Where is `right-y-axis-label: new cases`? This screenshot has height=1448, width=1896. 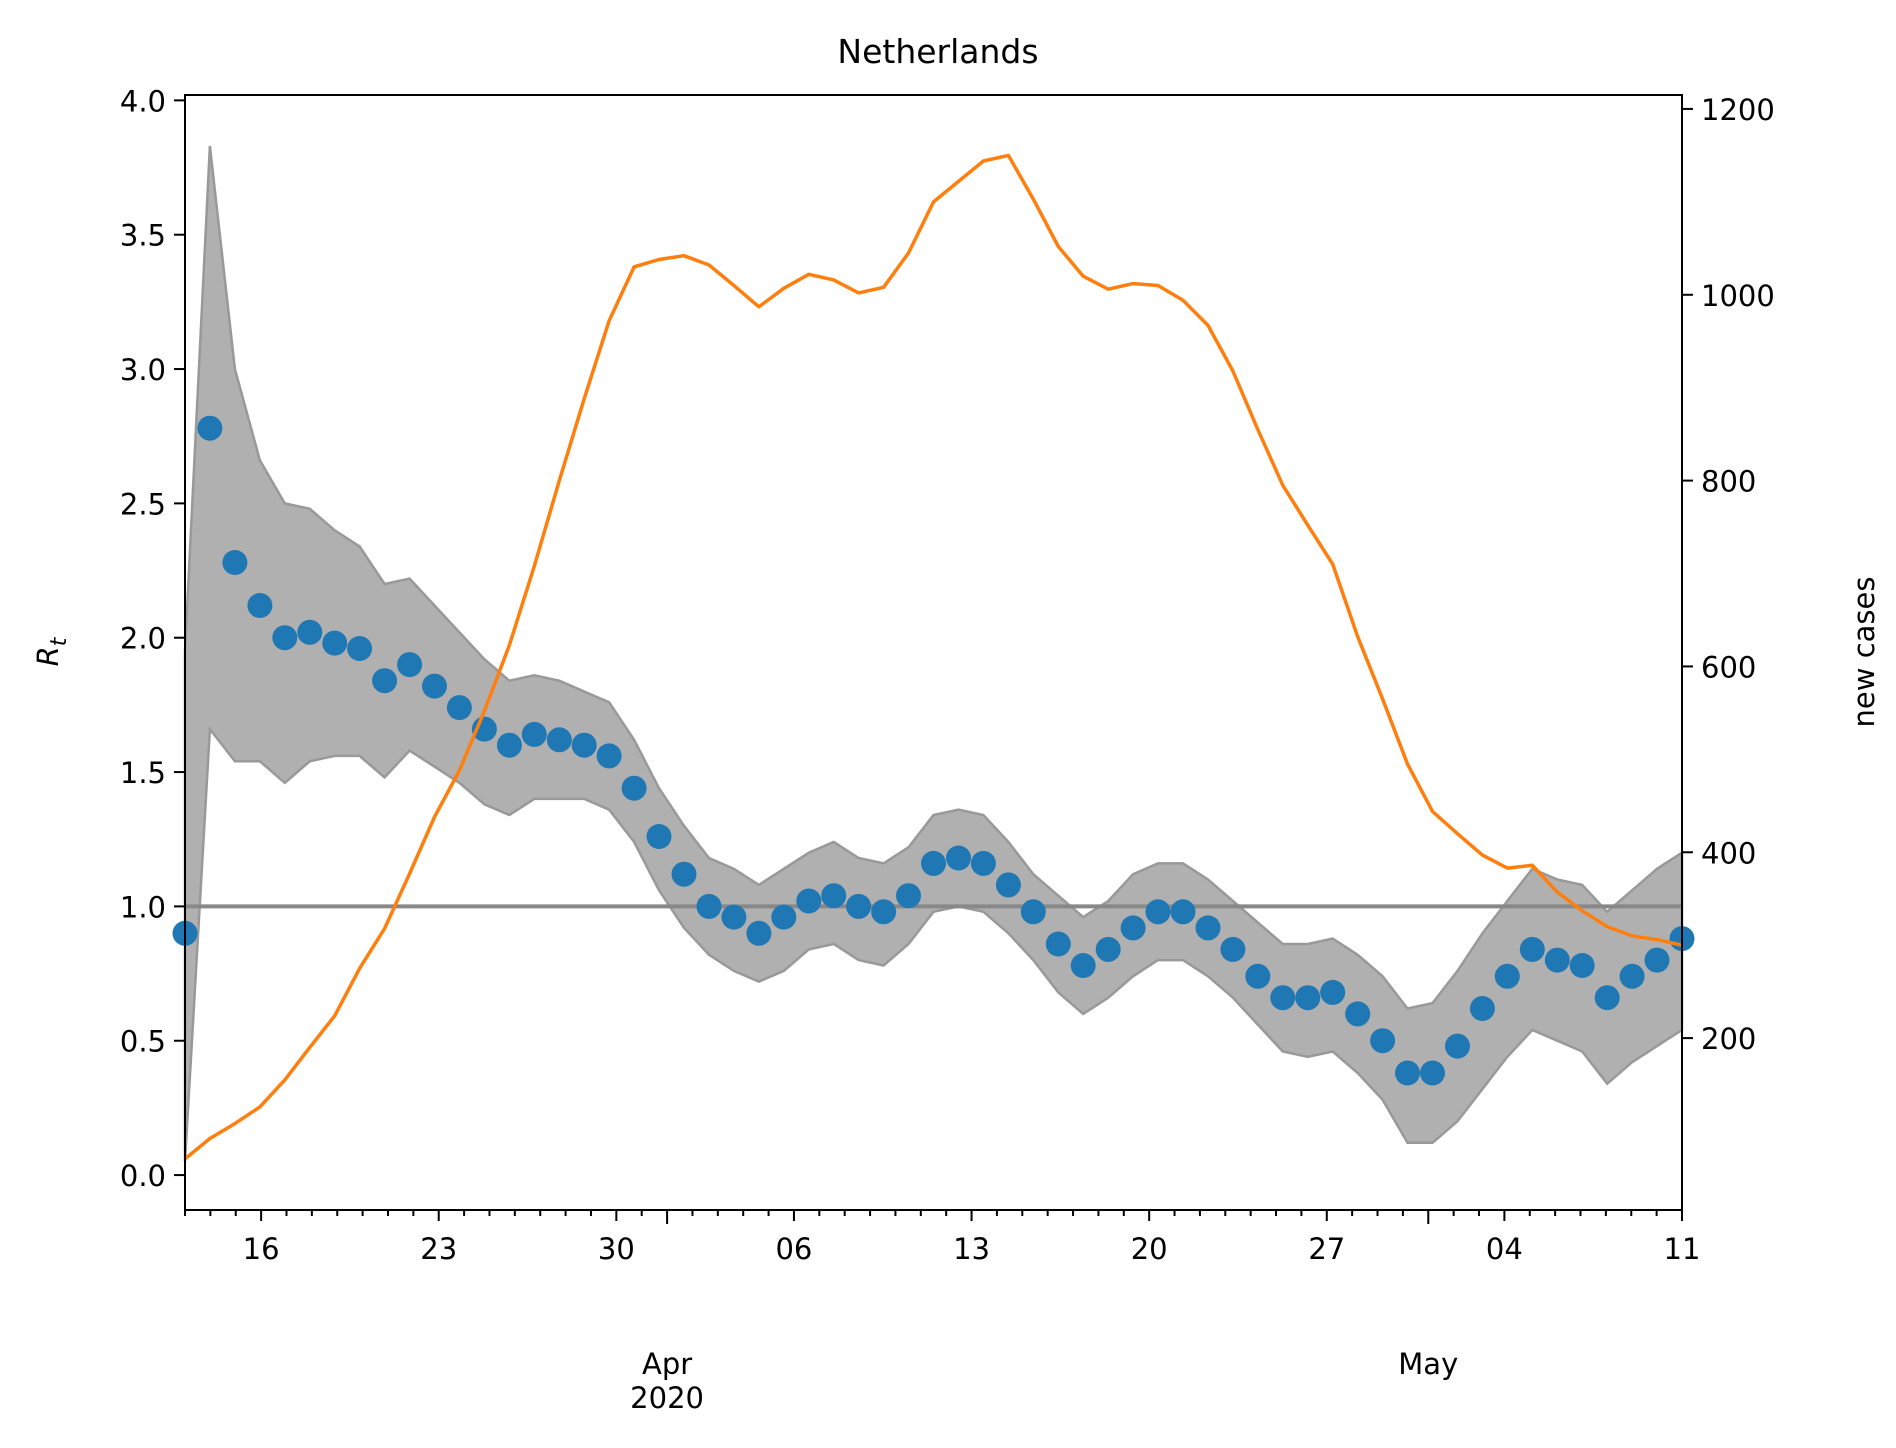
right-y-axis-label: new cases is located at coordinates (1864, 652).